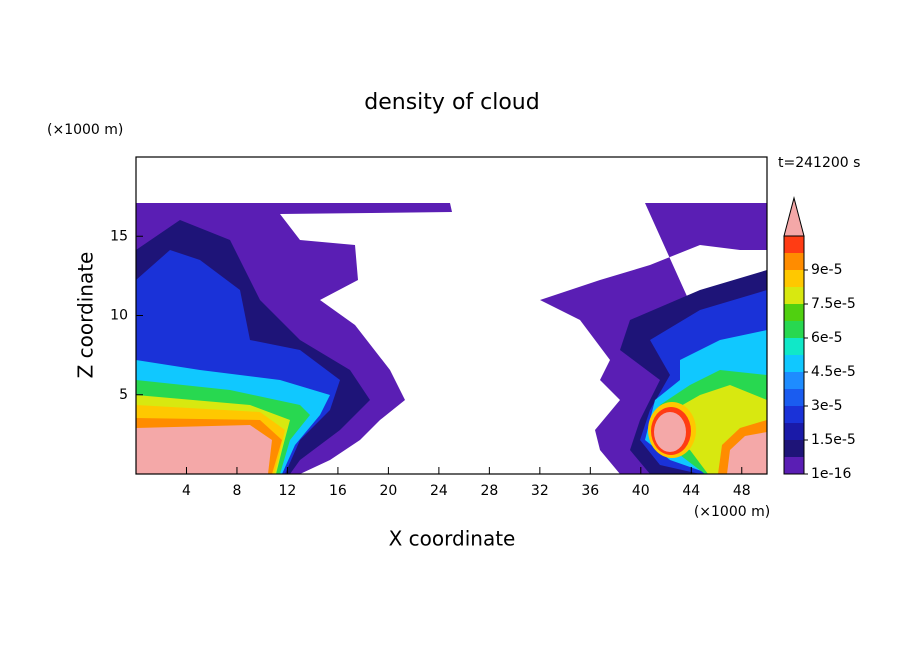 The height and width of the screenshot is (654, 904). Describe the element at coordinates (826, 270) in the screenshot. I see `colorbar-label: 9e-5` at that location.